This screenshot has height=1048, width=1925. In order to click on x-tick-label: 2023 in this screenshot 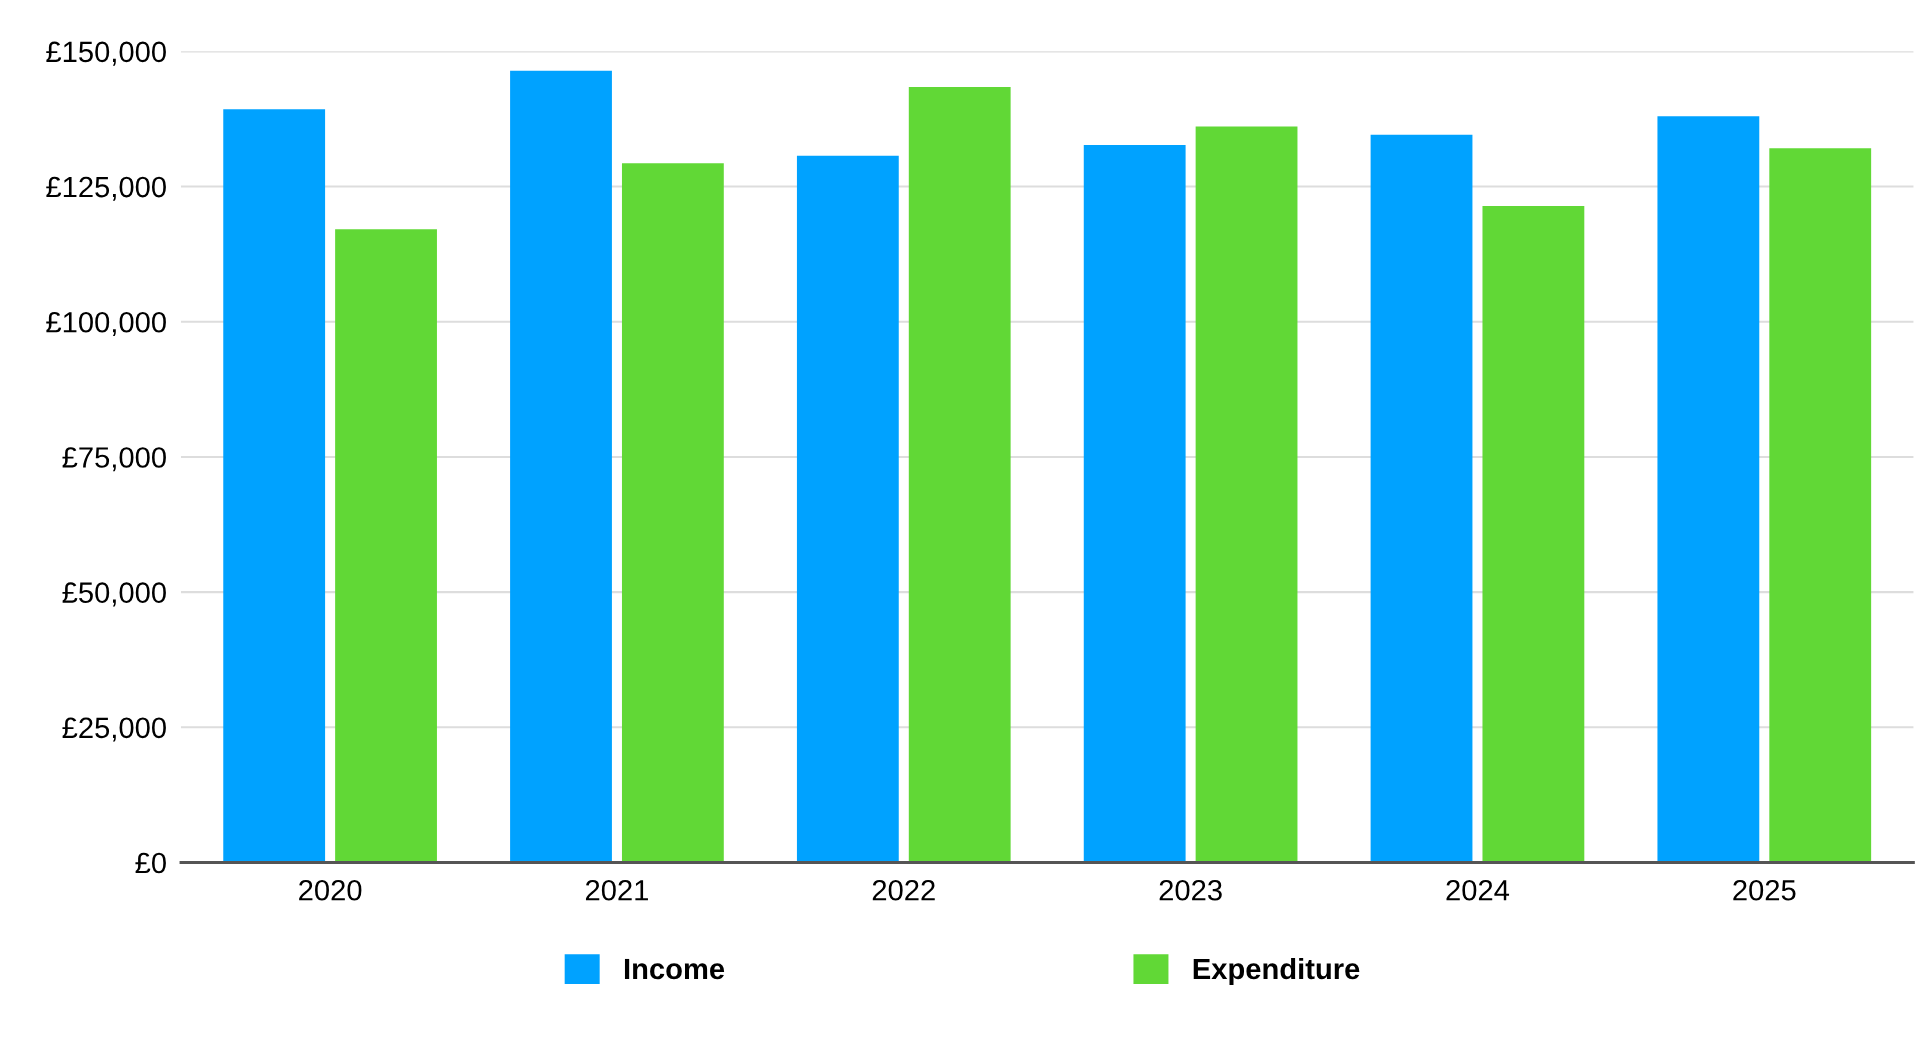, I will do `click(1190, 890)`.